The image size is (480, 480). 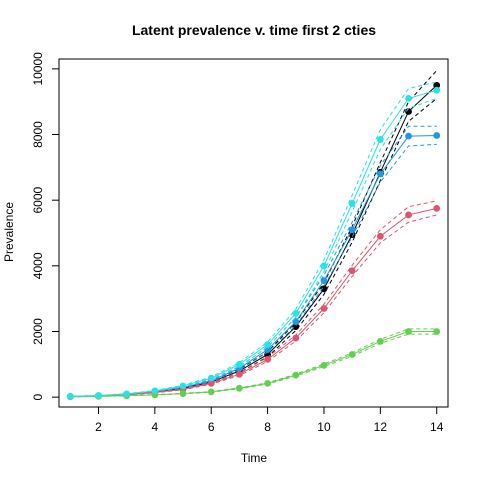 I want to click on y-tick-label: 4000, so click(x=38, y=265).